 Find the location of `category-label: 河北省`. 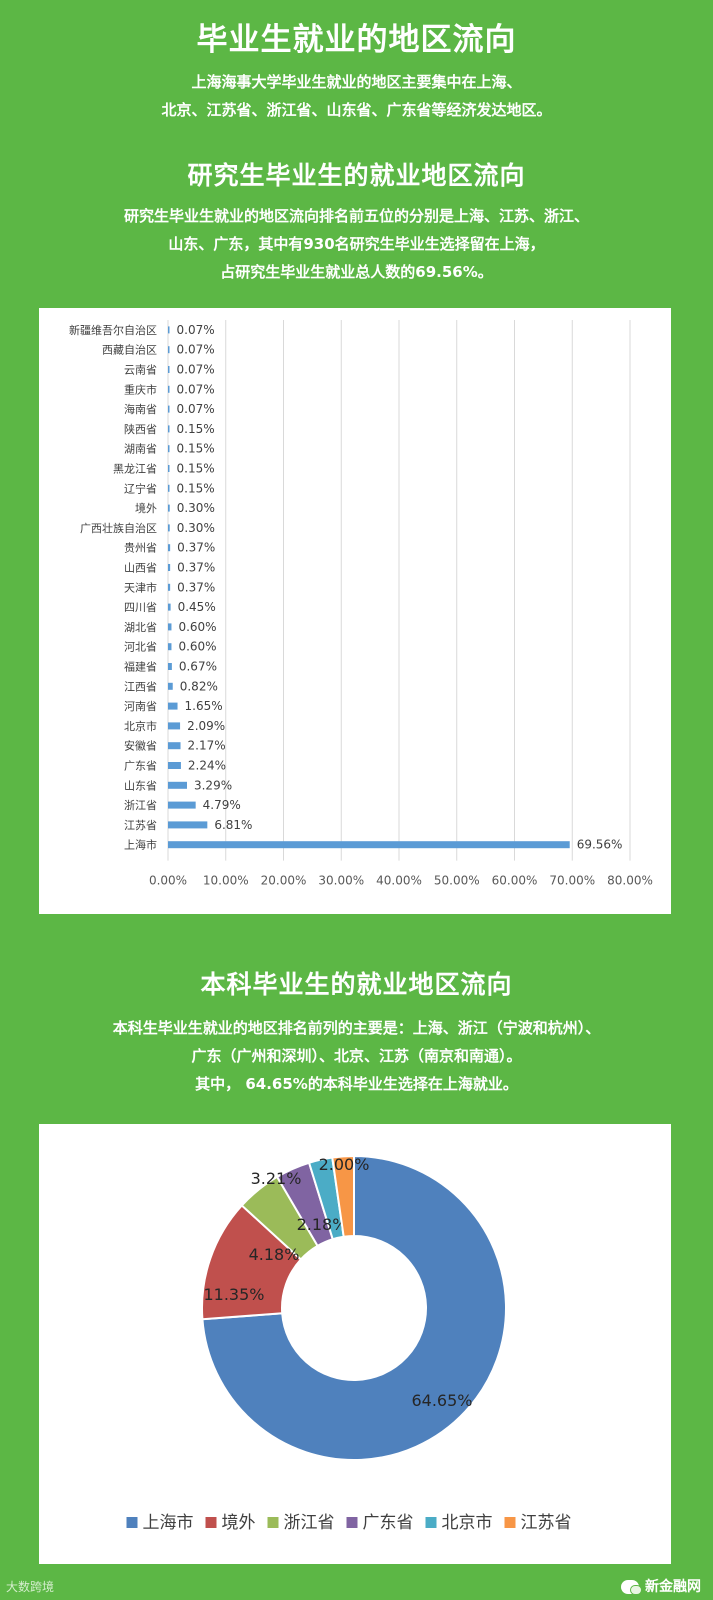

category-label: 河北省 is located at coordinates (140, 647).